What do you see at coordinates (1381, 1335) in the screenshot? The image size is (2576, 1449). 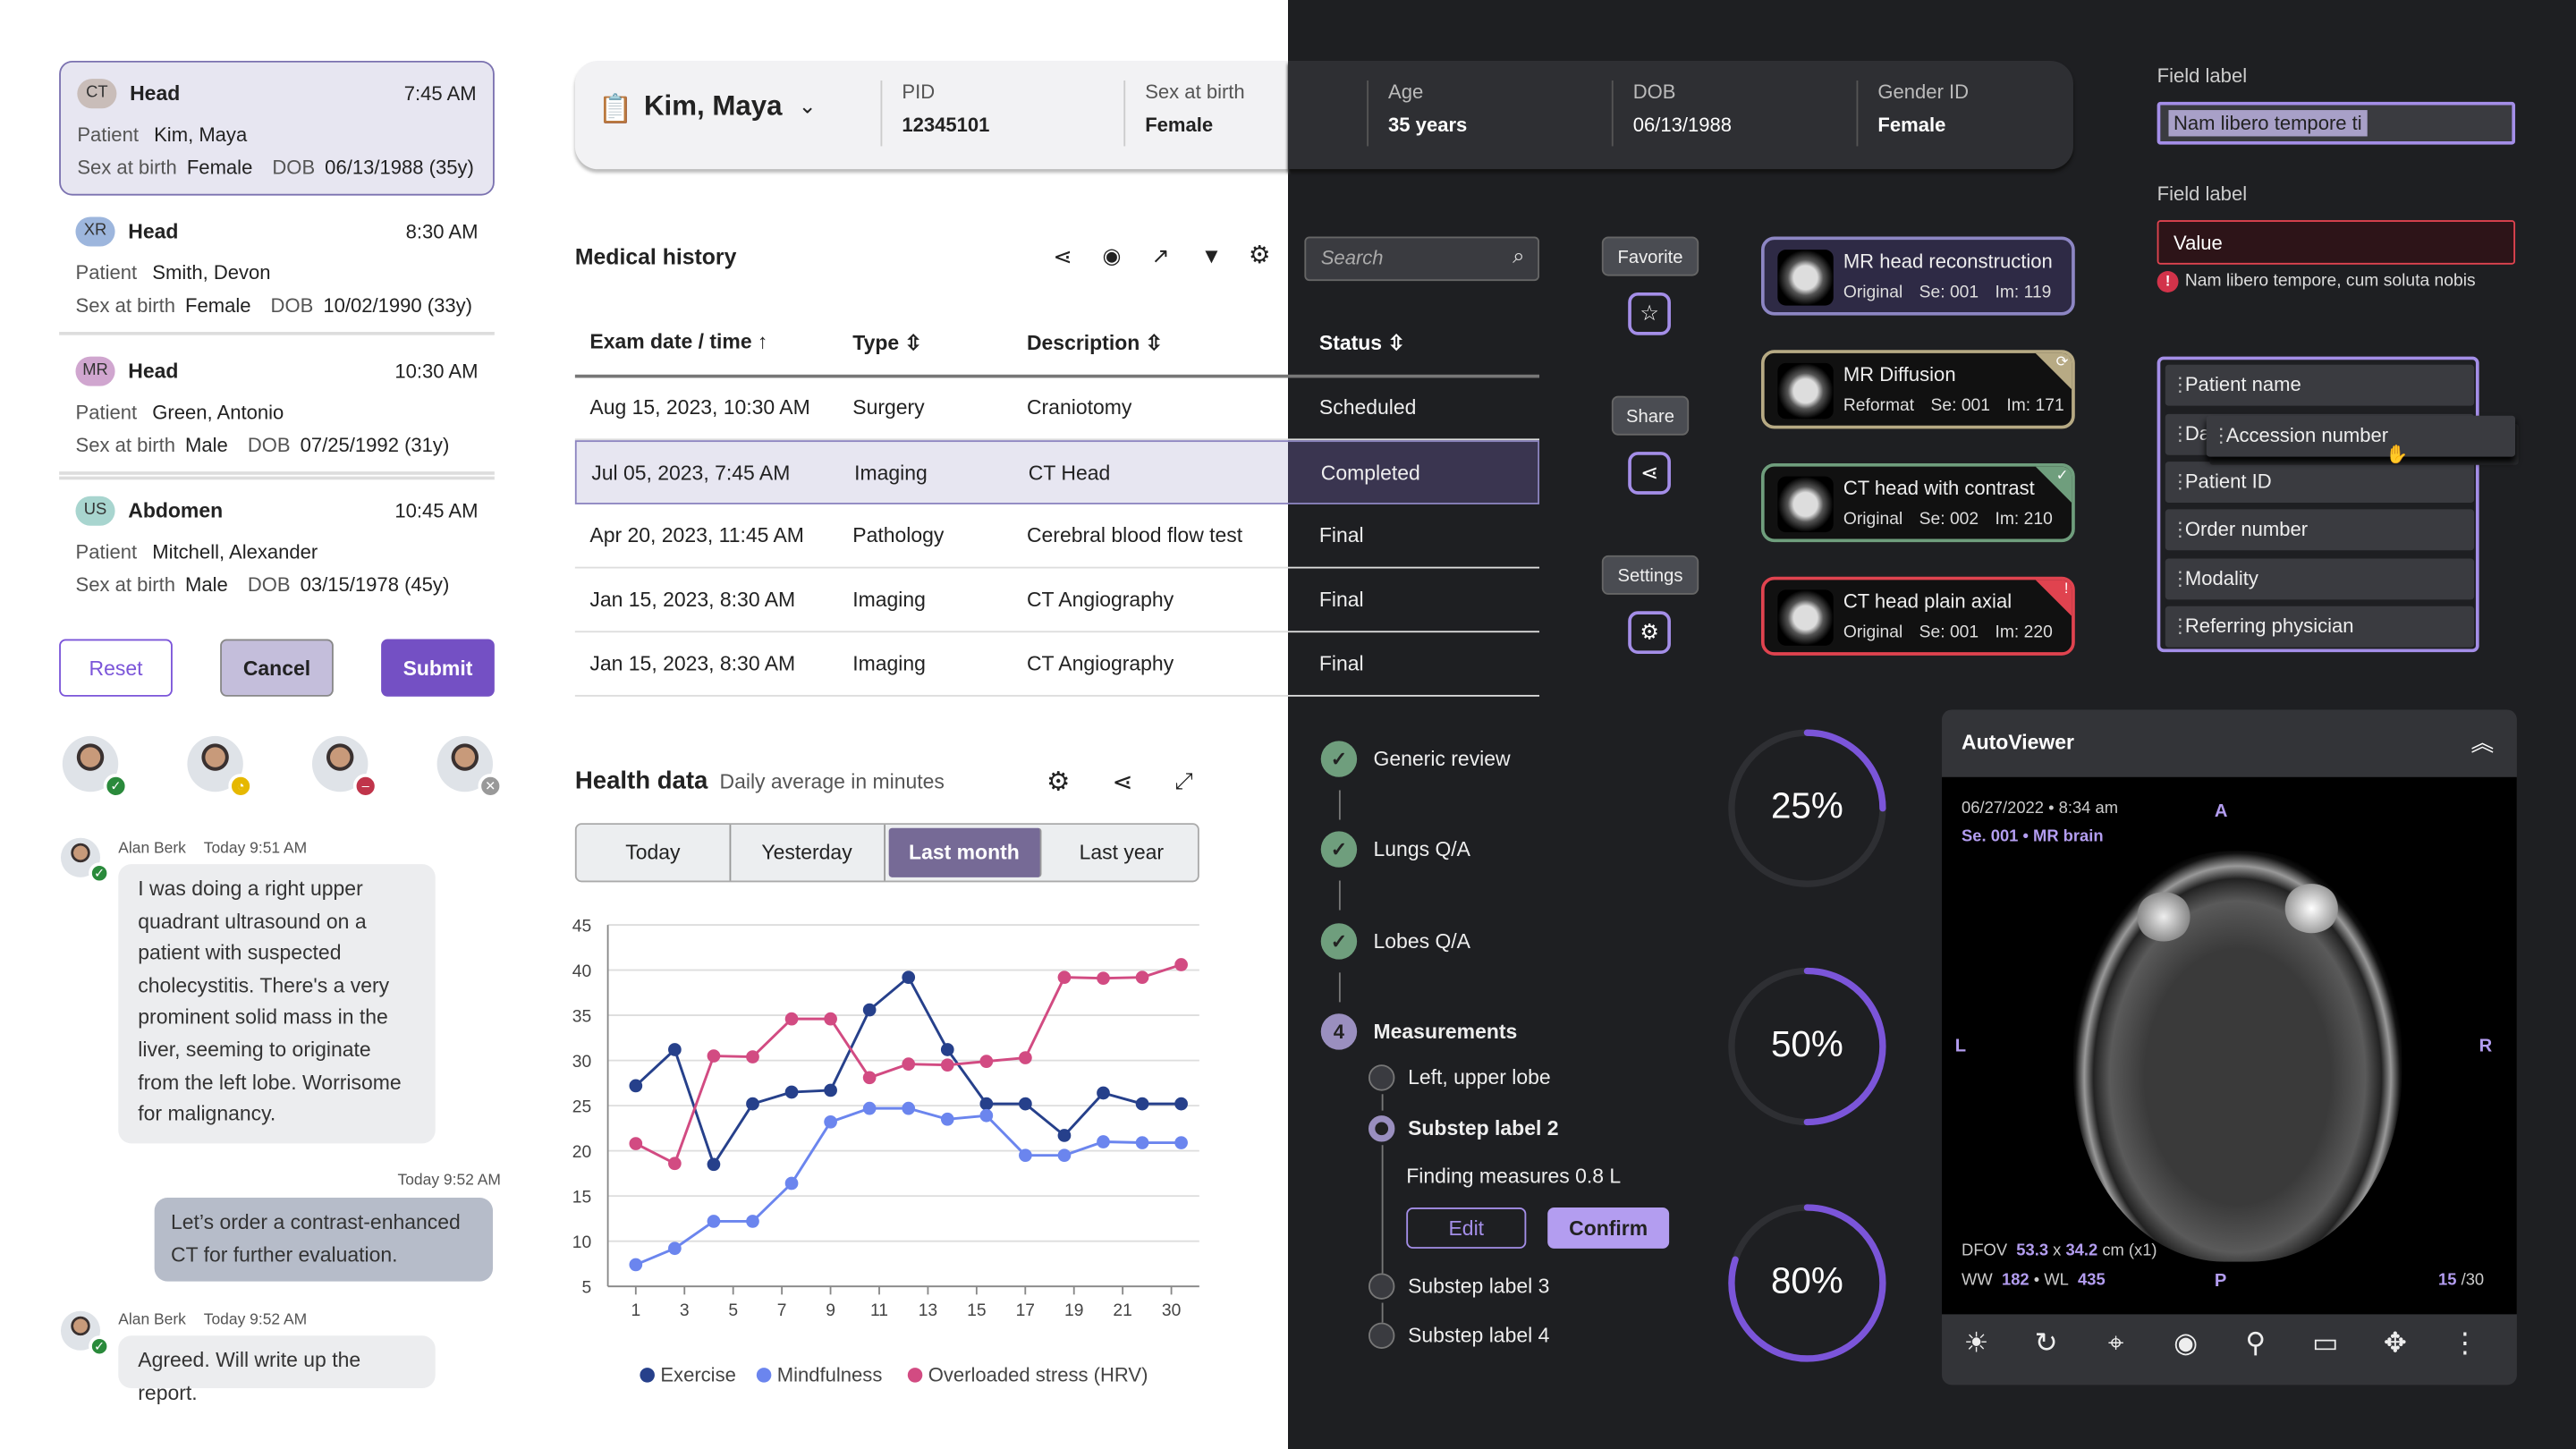 I see `pending-circle-icon` at bounding box center [1381, 1335].